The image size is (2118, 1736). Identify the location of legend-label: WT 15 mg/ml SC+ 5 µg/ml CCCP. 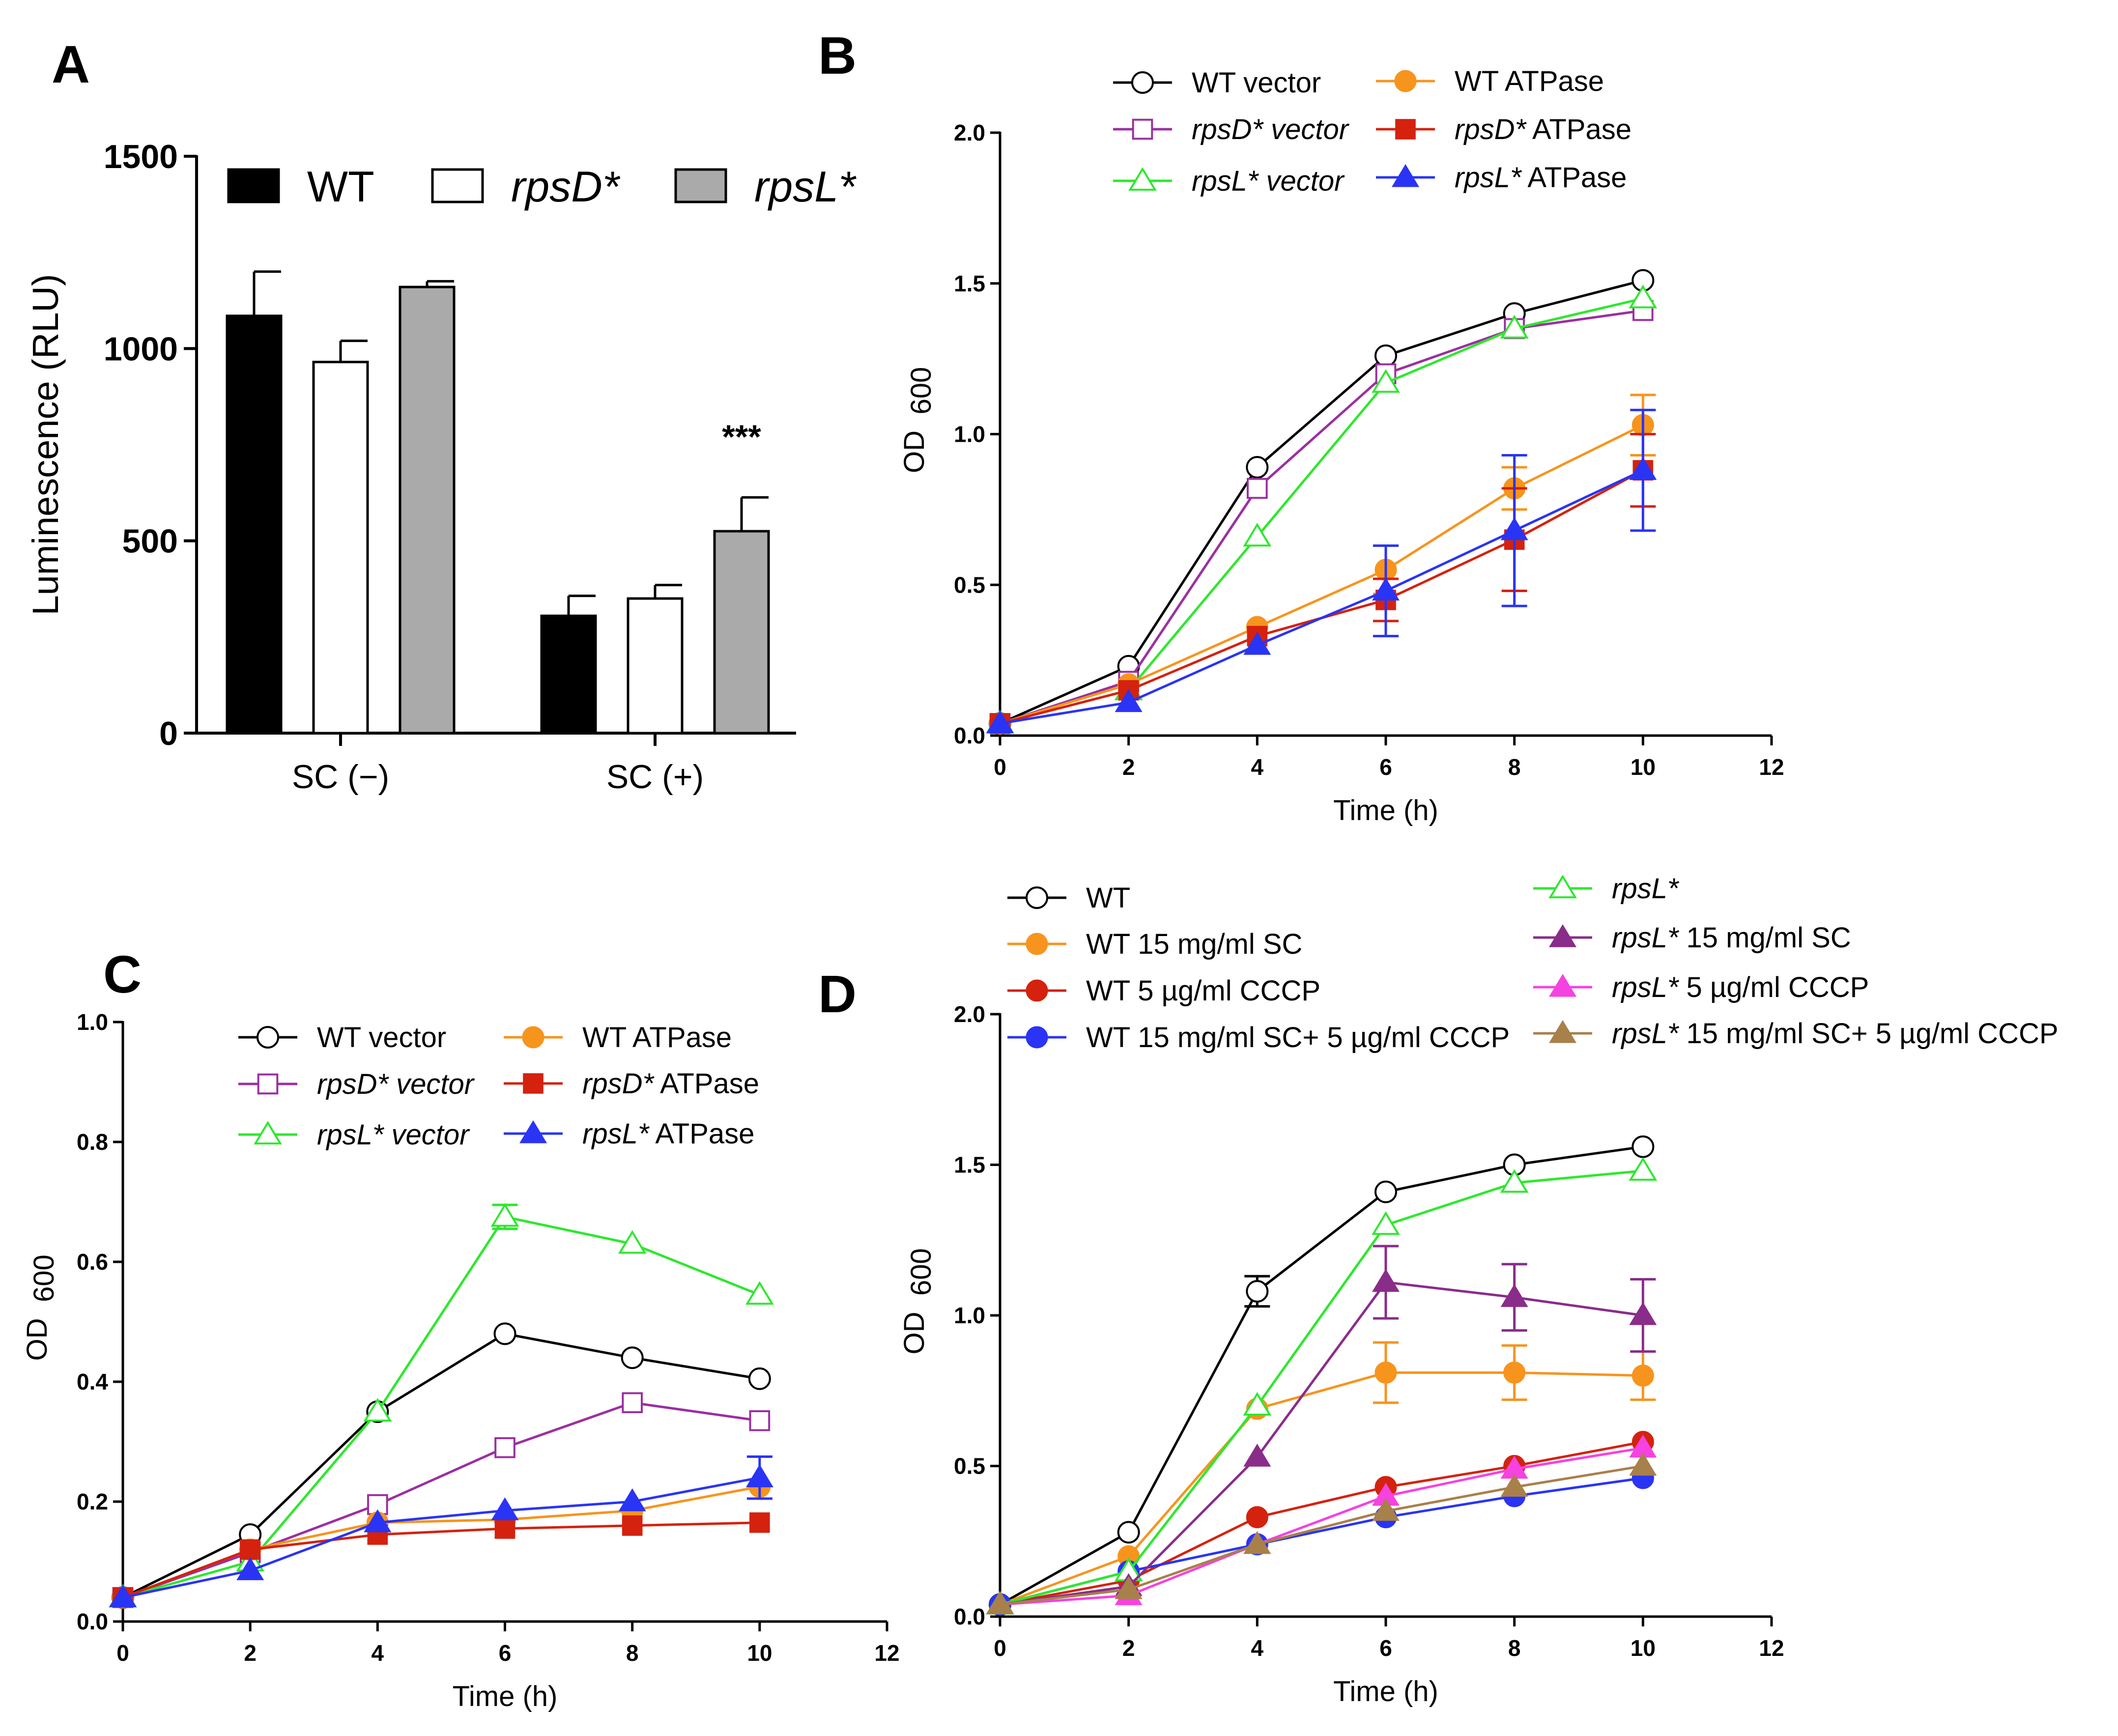
(1298, 1037).